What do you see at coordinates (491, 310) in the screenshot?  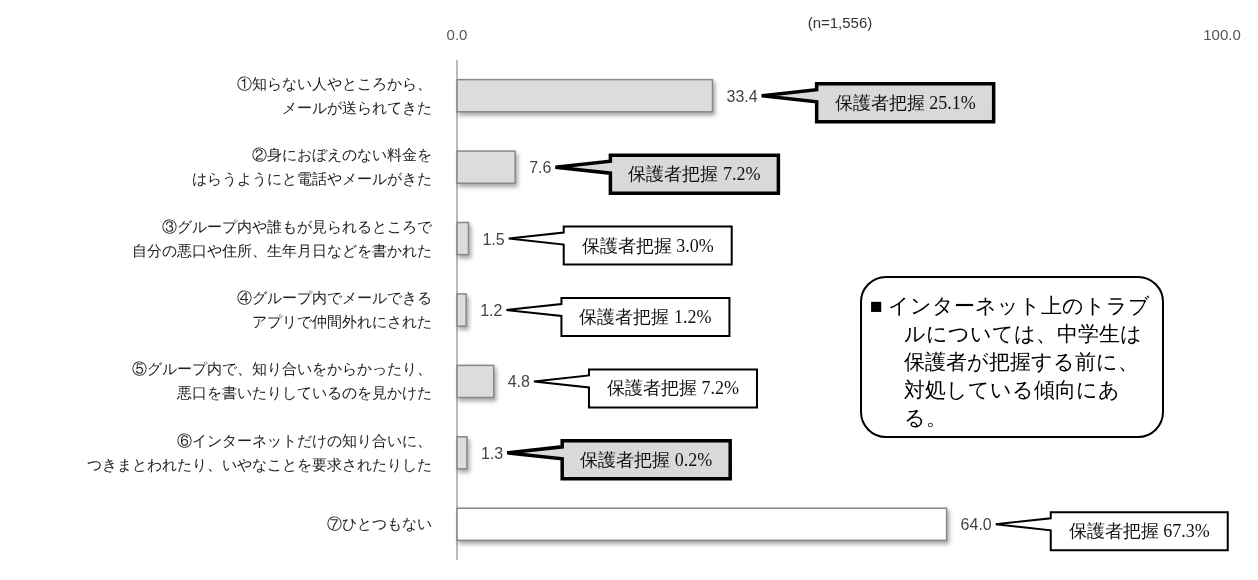 I see `data-label: 1.2` at bounding box center [491, 310].